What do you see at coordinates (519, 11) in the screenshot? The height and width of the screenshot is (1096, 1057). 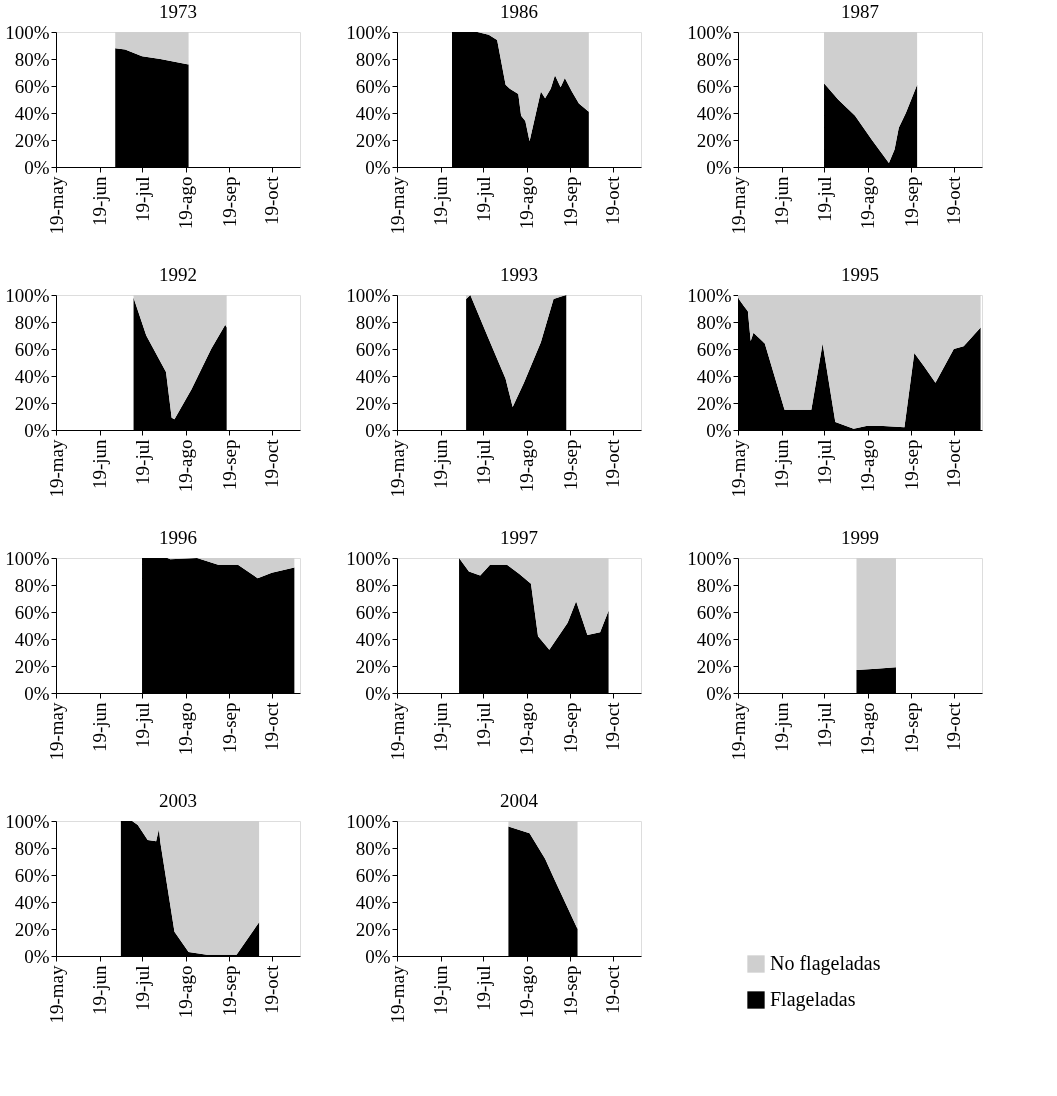 I see `chart-title: 1986` at bounding box center [519, 11].